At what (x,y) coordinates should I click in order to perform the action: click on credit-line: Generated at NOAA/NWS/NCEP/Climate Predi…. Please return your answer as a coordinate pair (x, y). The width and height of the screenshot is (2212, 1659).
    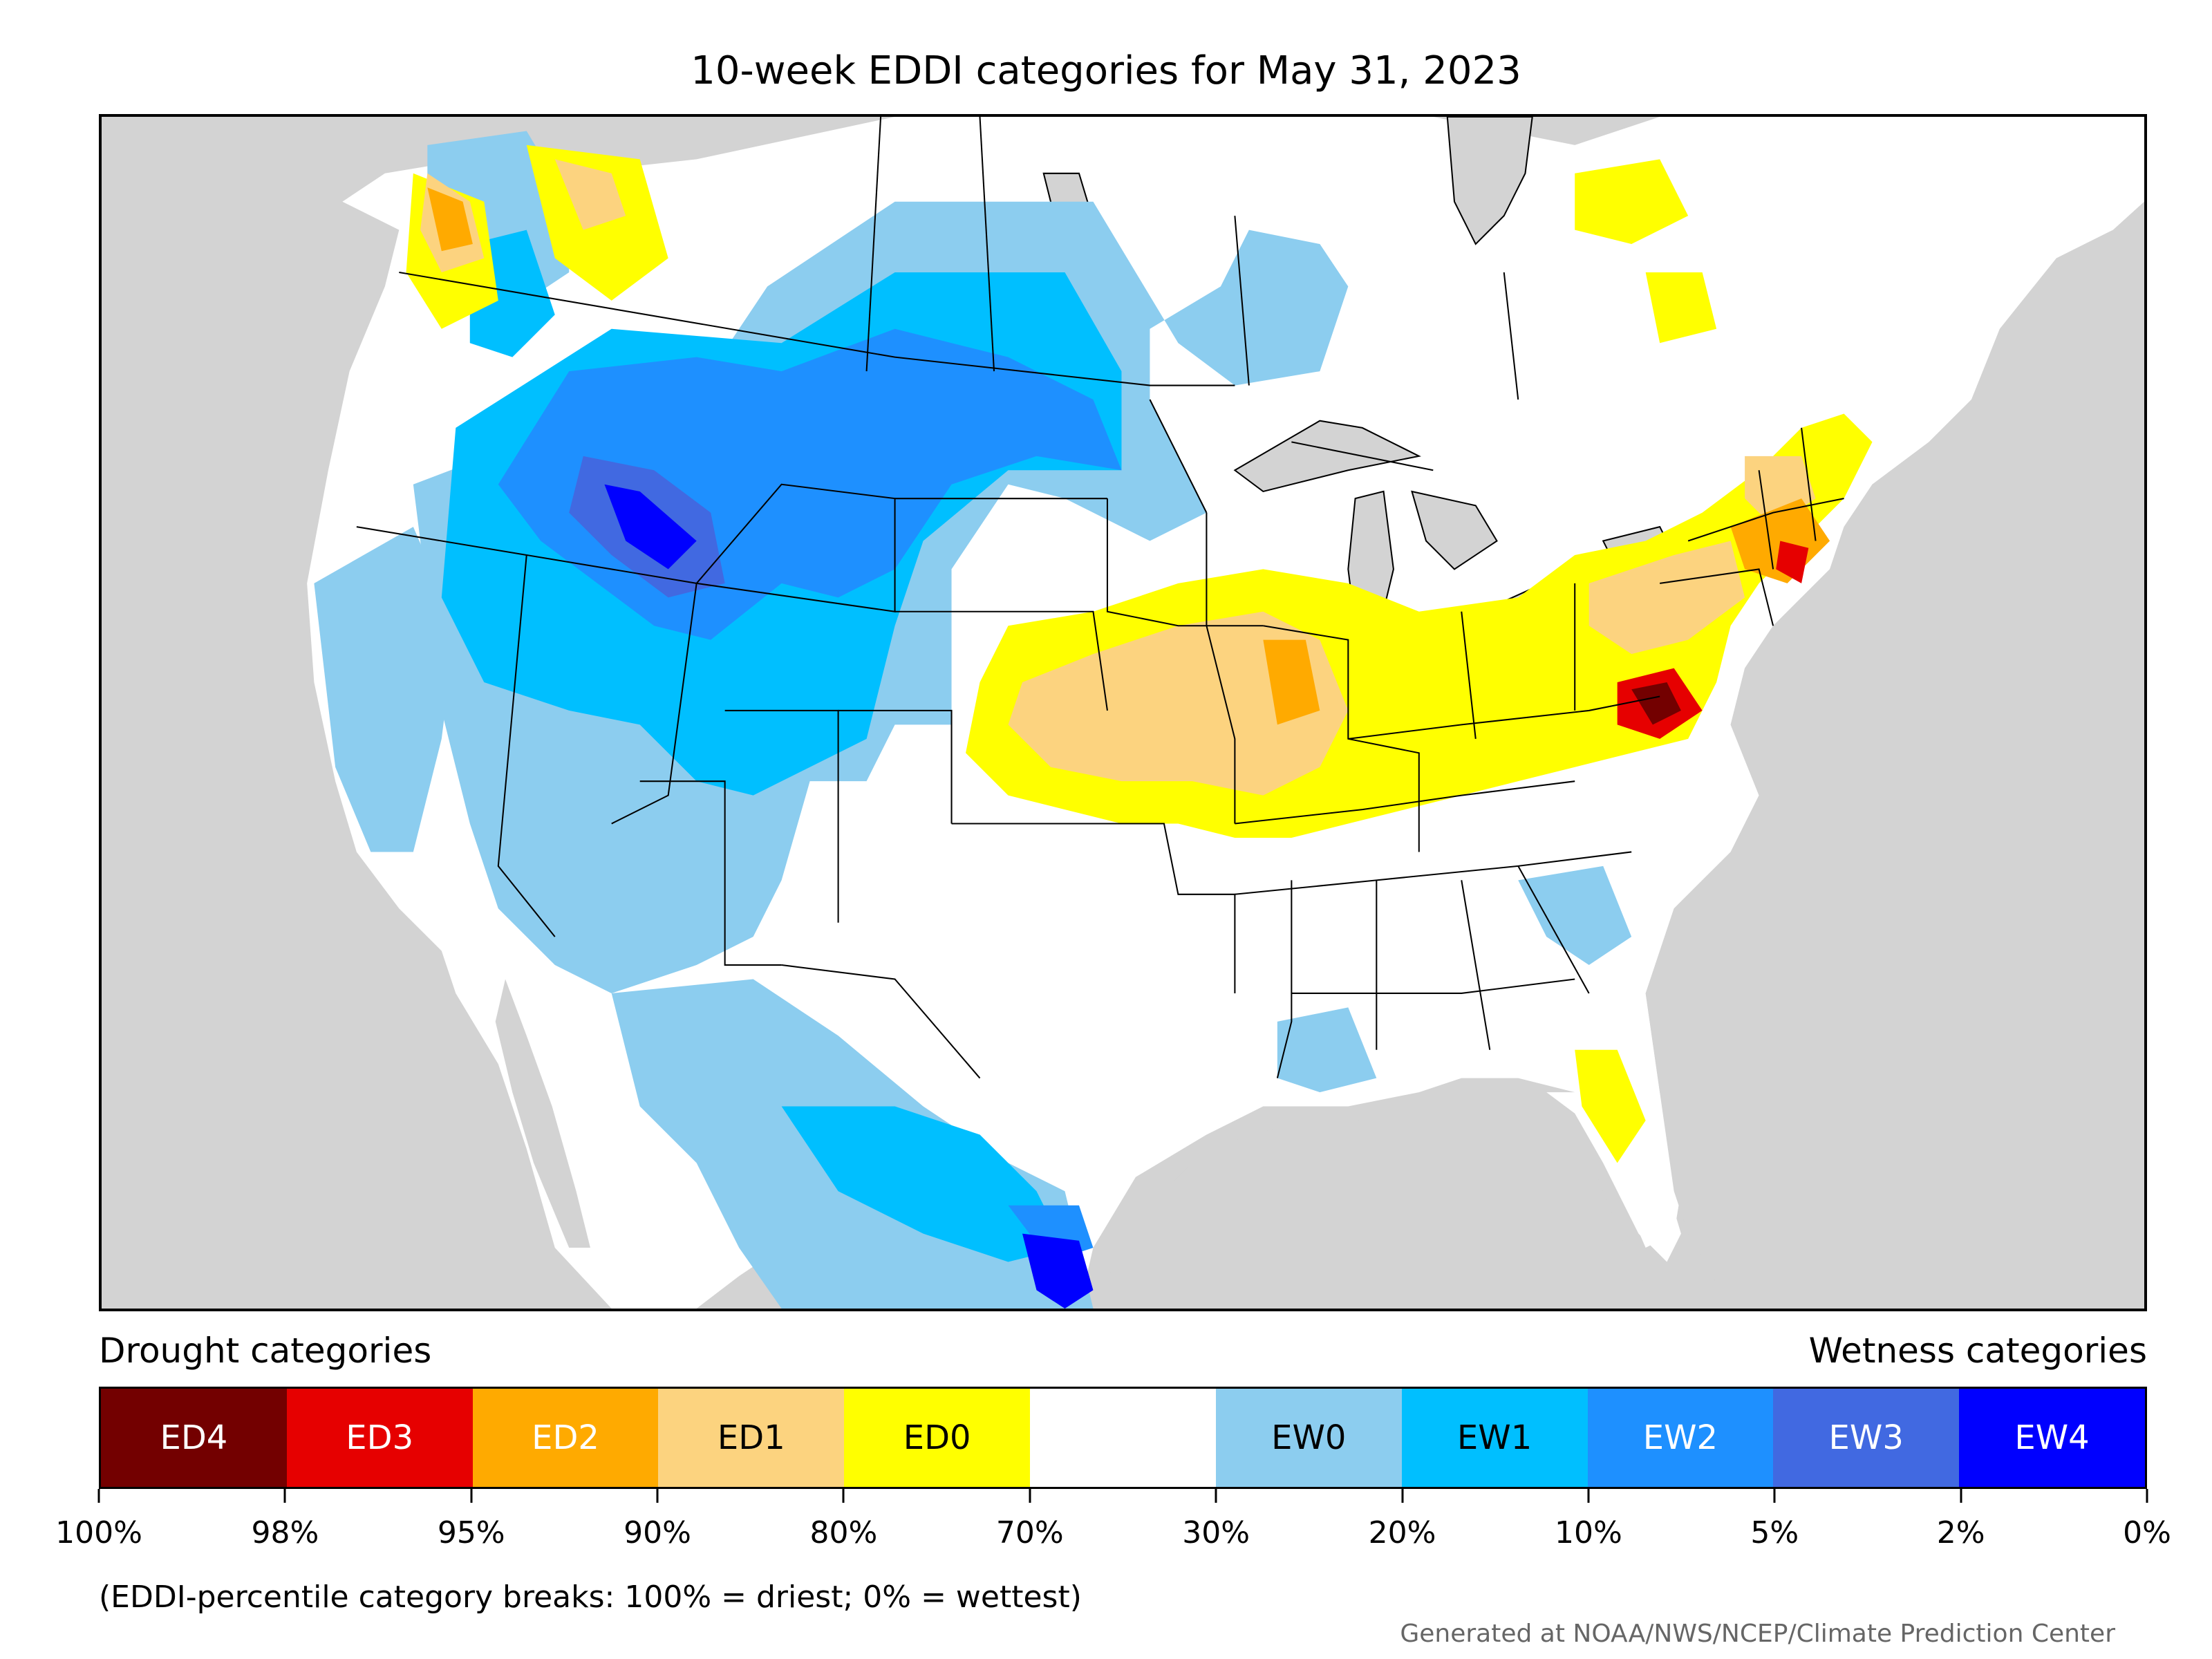
    Looking at the image, I should click on (1757, 1634).